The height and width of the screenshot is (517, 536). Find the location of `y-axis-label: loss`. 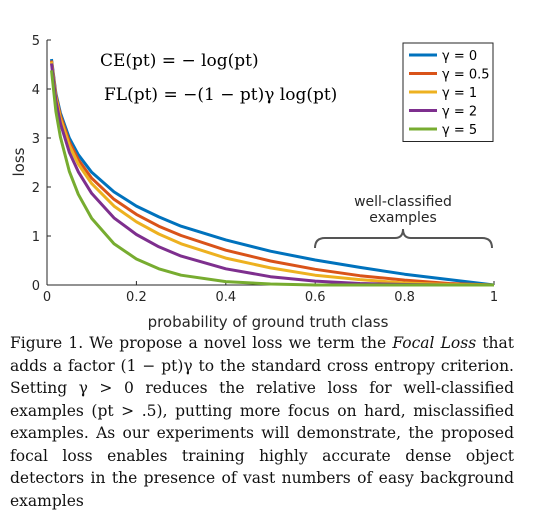

y-axis-label: loss is located at coordinates (19, 161).